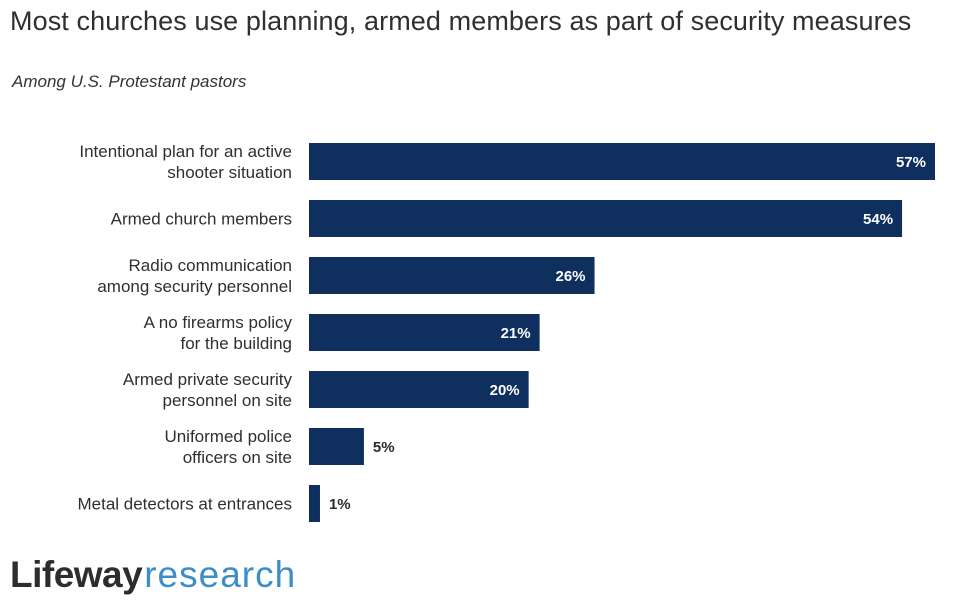  I want to click on category-label-3-1: for the building, so click(236, 343).